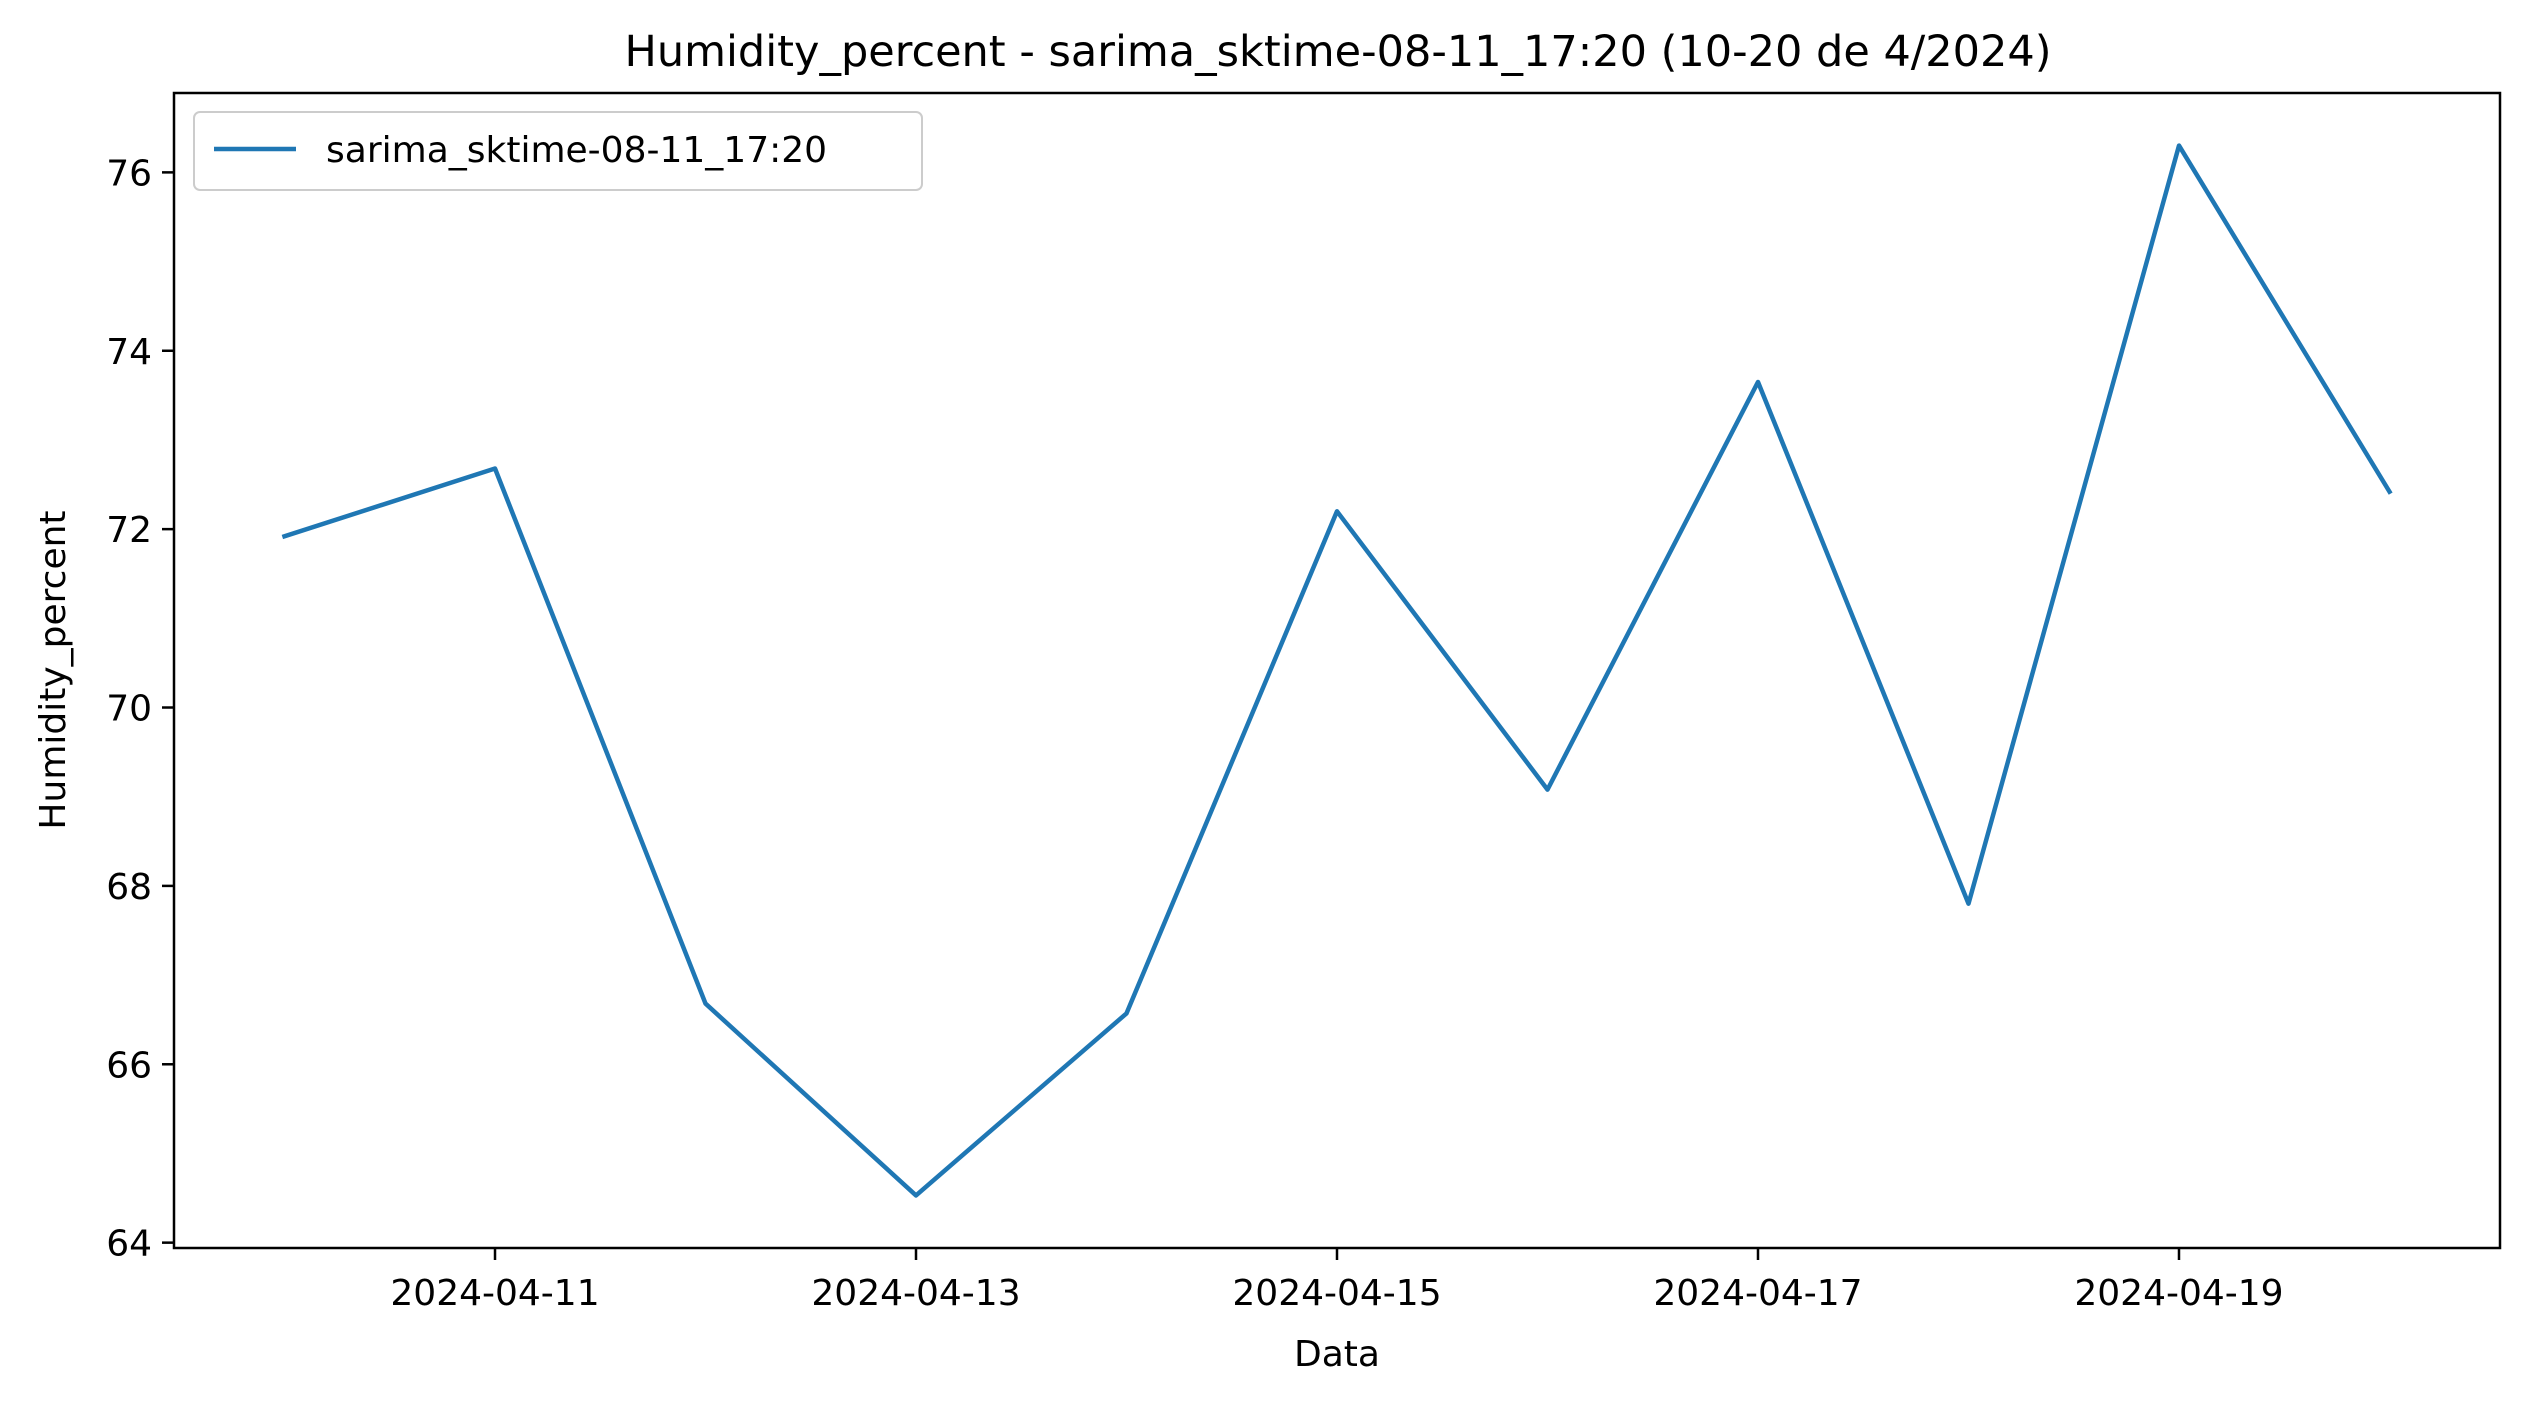 Image resolution: width=2526 pixels, height=1407 pixels. I want to click on legend: sarima_sktime-08-11_17:20, so click(558, 151).